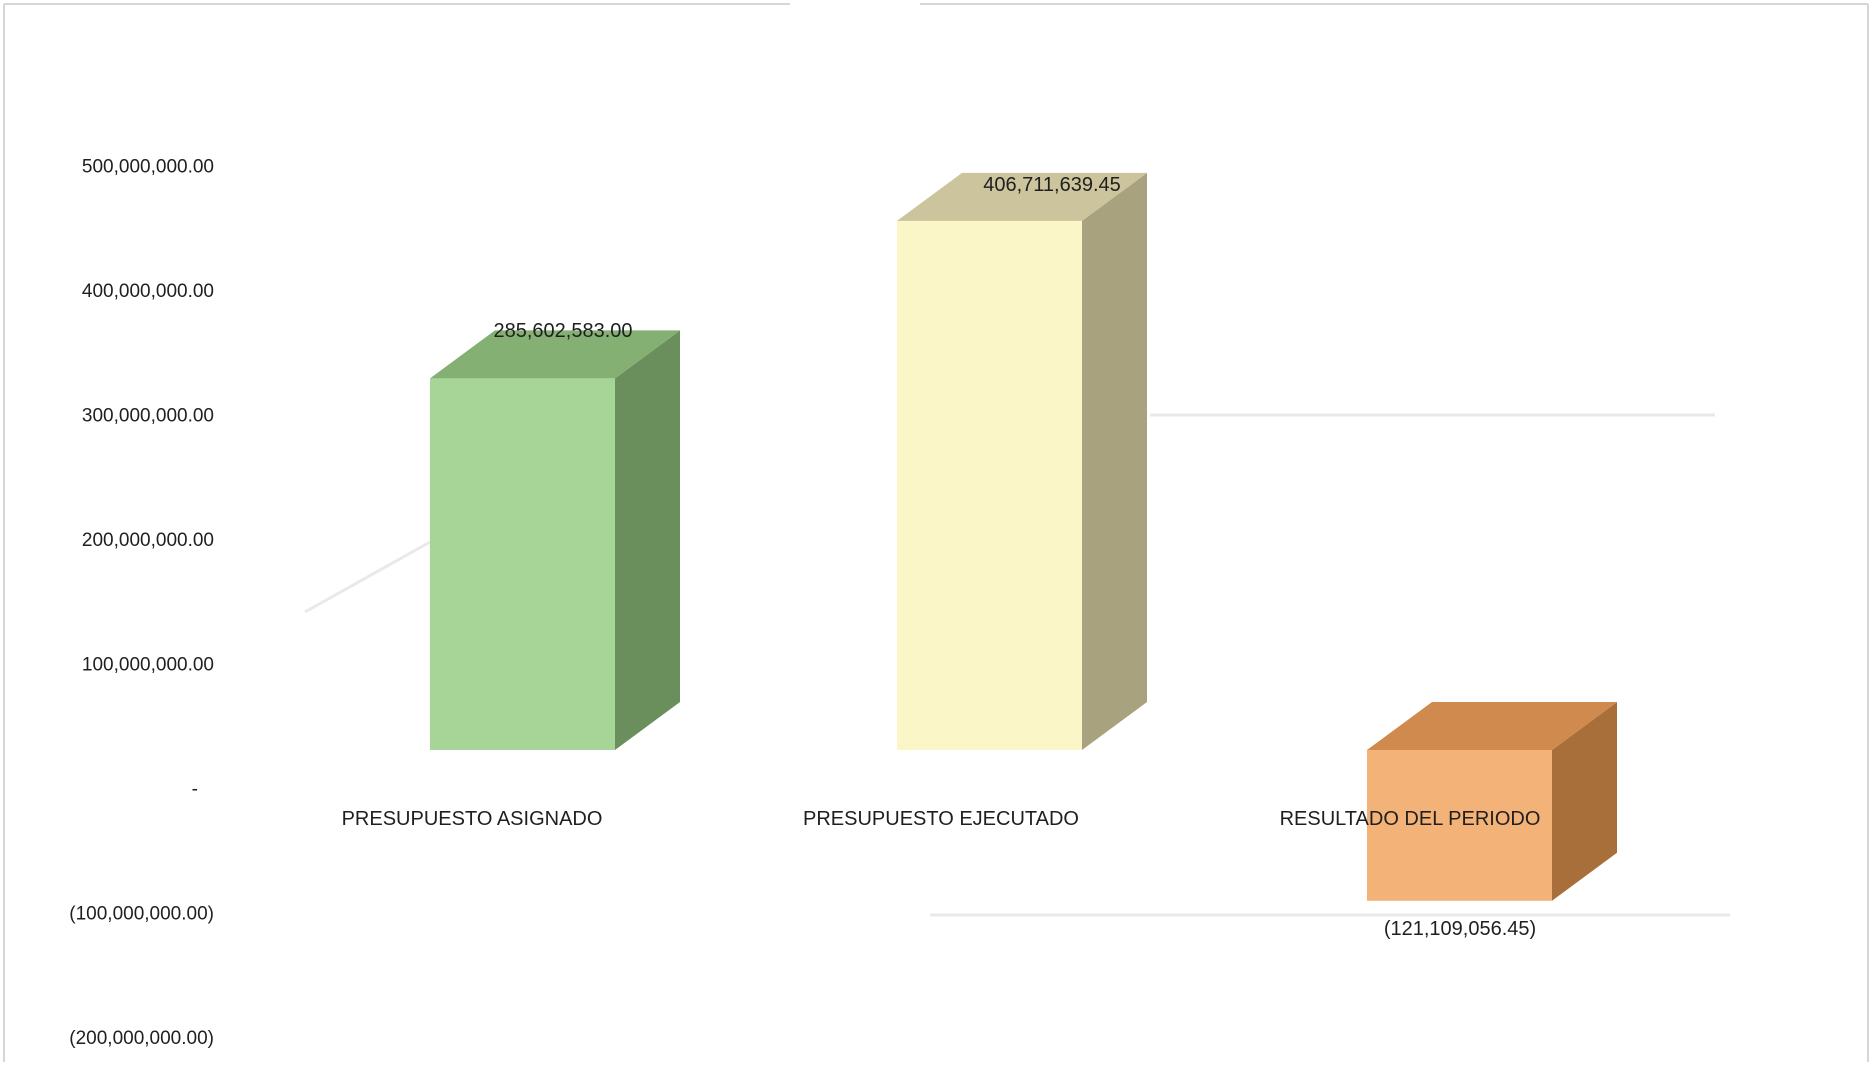  I want to click on bar-resultado-del-periodo, so click(1492, 801).